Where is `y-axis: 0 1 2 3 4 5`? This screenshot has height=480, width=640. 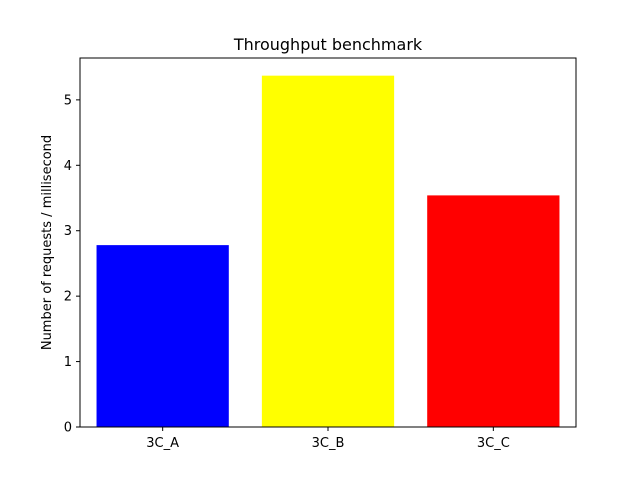 y-axis: 0 1 2 3 4 5 is located at coordinates (72, 264).